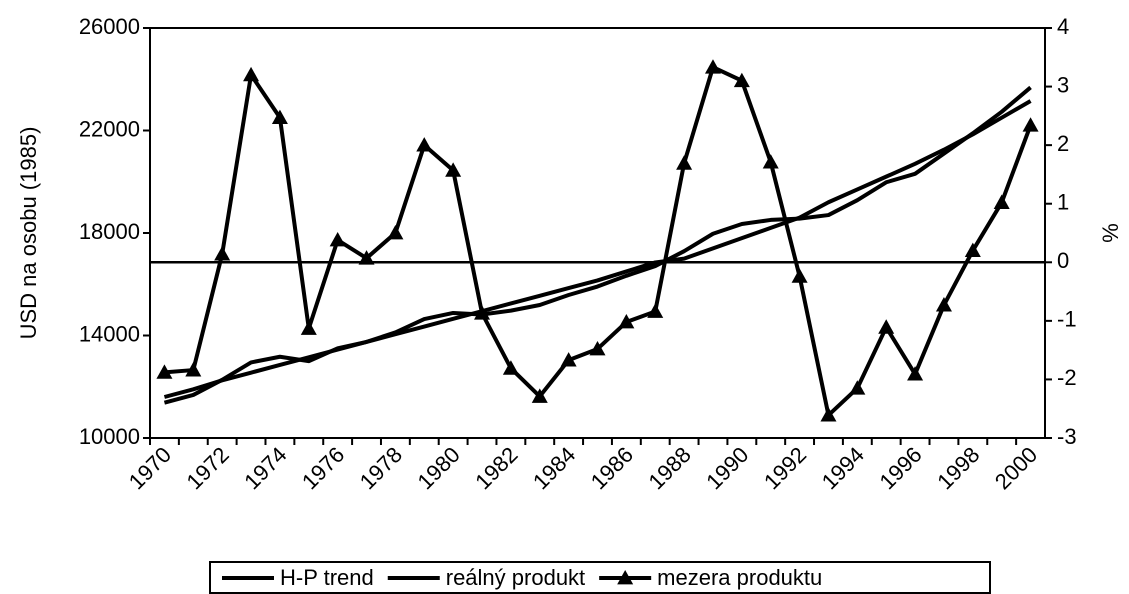  I want to click on x-tick-label: 1992, so click(785, 468).